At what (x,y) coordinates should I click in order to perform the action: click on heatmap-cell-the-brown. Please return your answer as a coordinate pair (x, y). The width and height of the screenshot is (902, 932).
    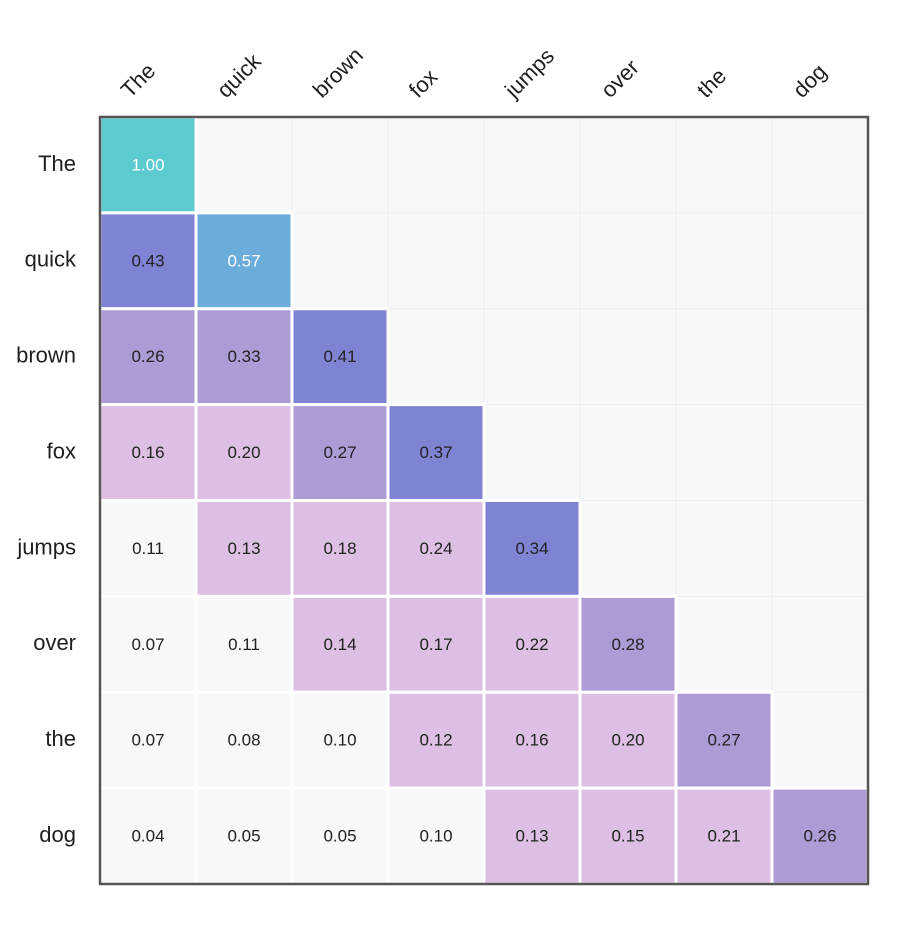
    Looking at the image, I should click on (340, 740).